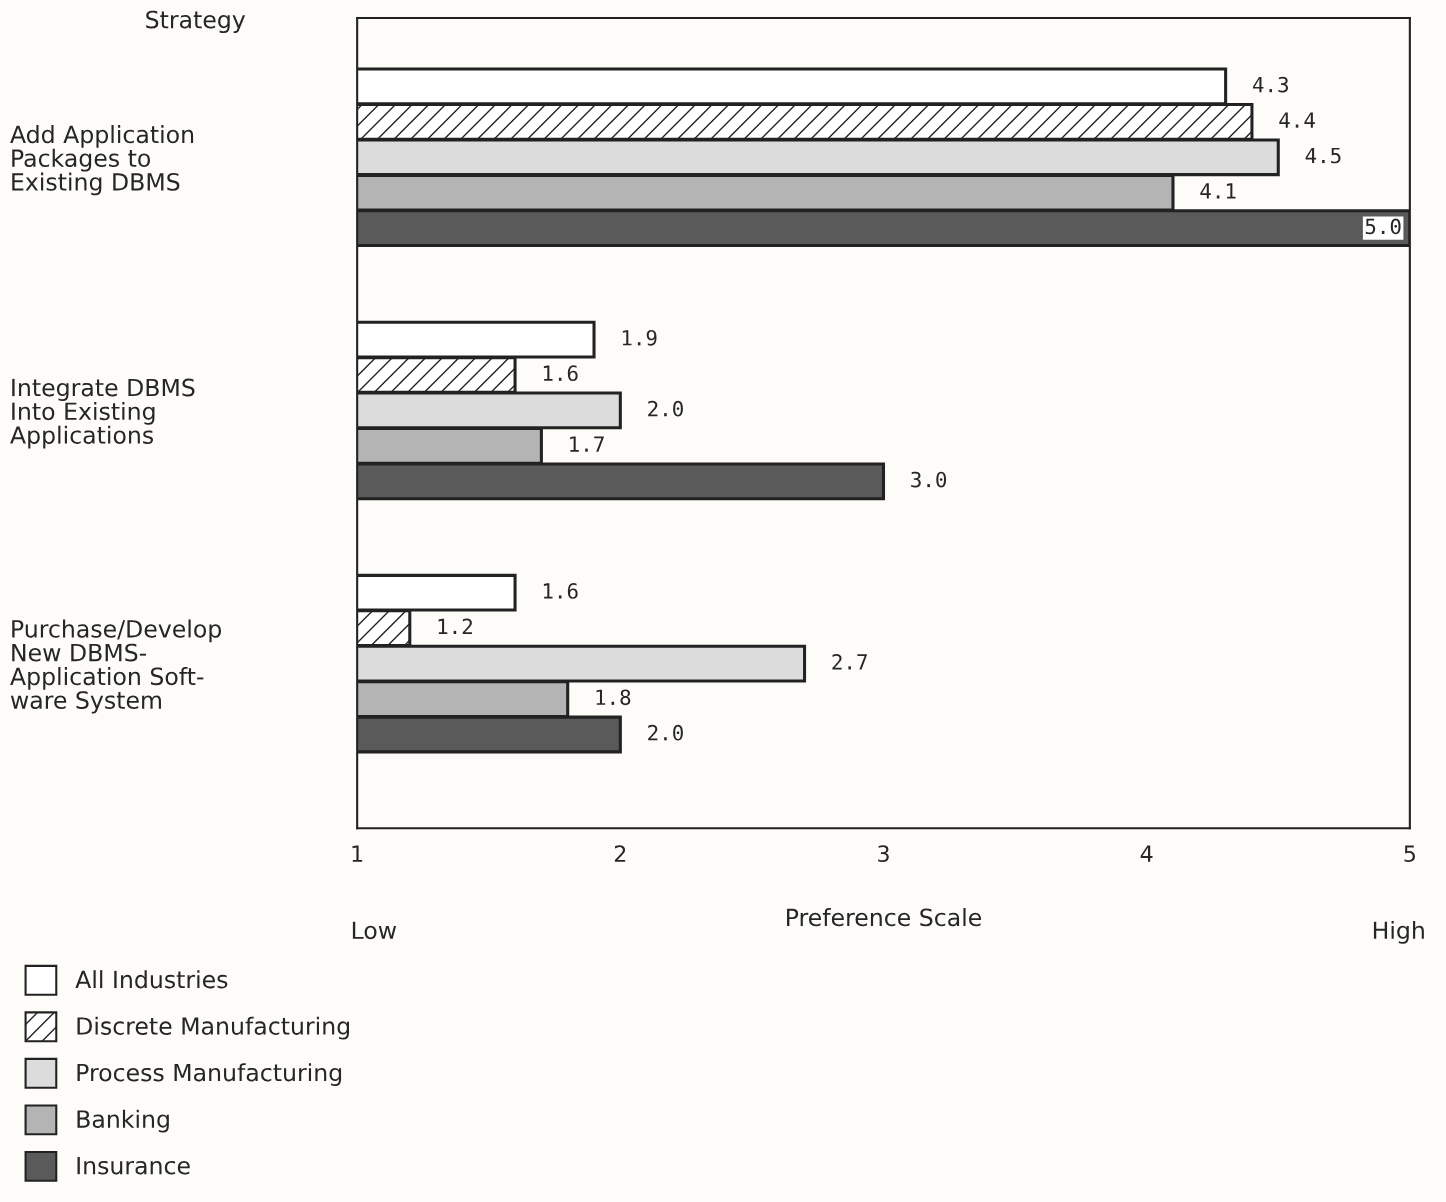  I want to click on x-tick-label: 3, so click(883, 854).